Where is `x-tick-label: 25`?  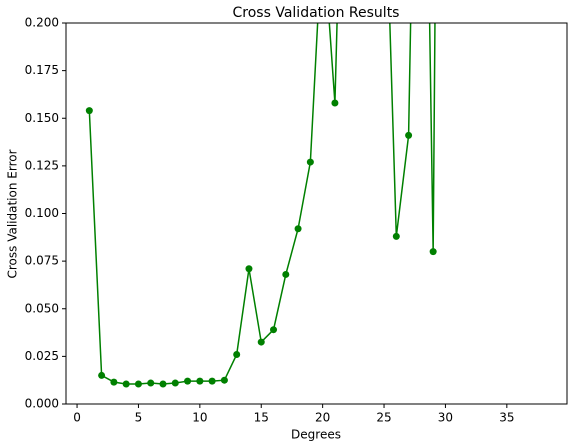
x-tick-label: 25 is located at coordinates (383, 418).